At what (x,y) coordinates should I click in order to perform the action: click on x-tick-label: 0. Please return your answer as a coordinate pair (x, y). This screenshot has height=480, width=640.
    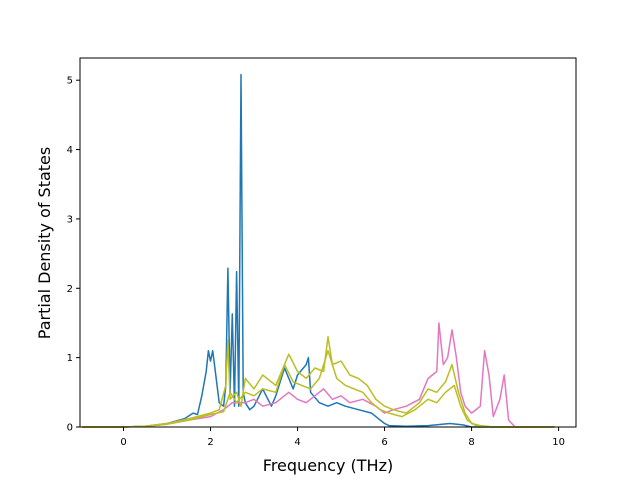
    Looking at the image, I should click on (123, 442).